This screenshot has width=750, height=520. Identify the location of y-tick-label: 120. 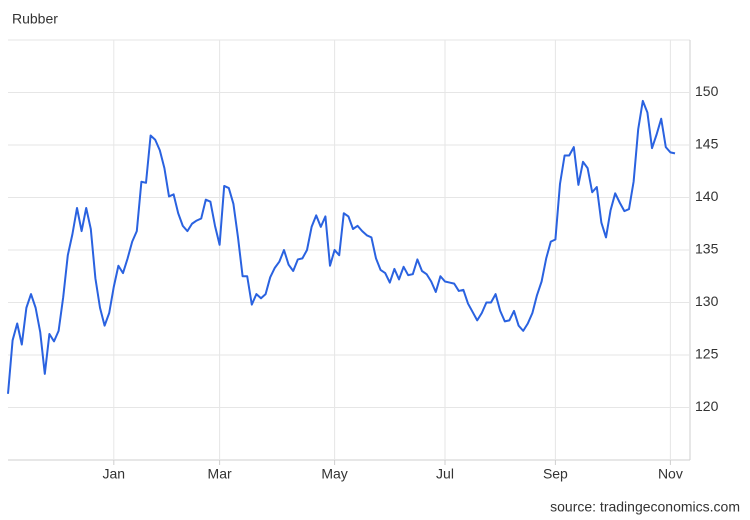
(707, 406).